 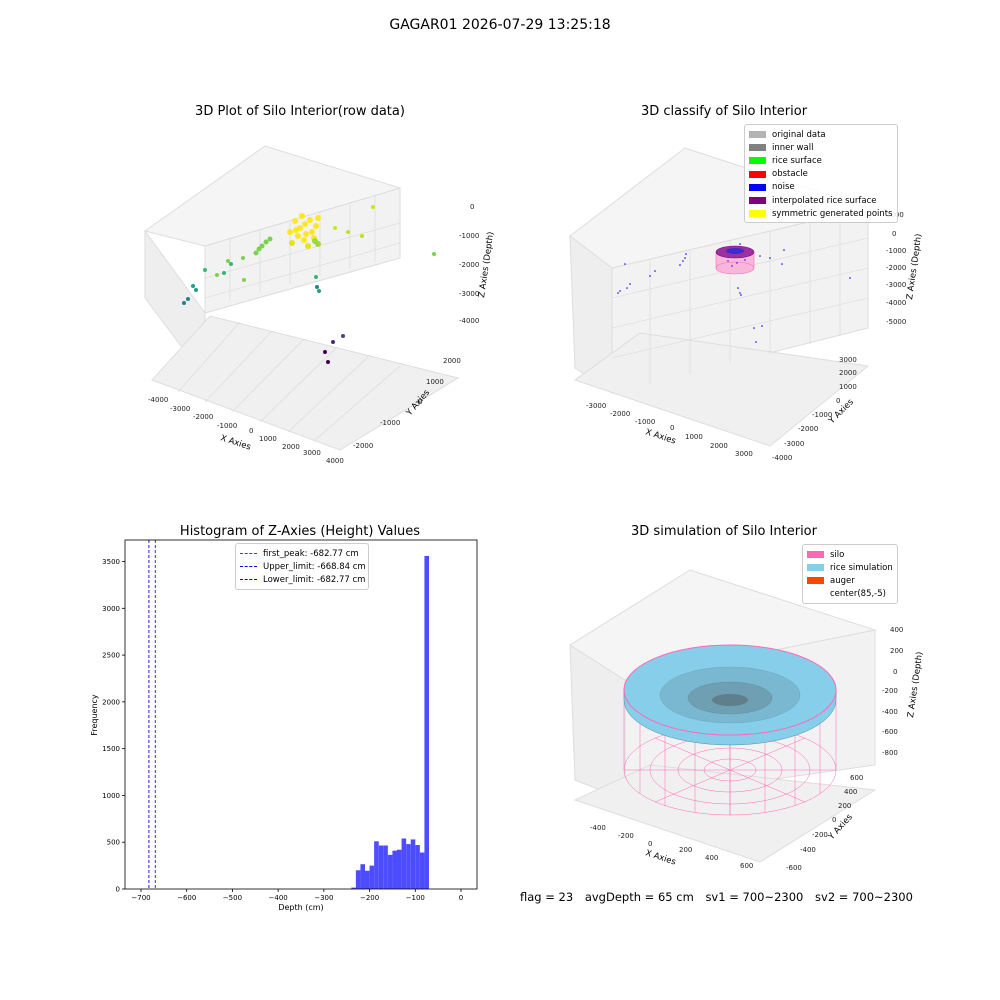 What do you see at coordinates (180, 409) in the screenshot?
I see `raw-x-tick: -3000` at bounding box center [180, 409].